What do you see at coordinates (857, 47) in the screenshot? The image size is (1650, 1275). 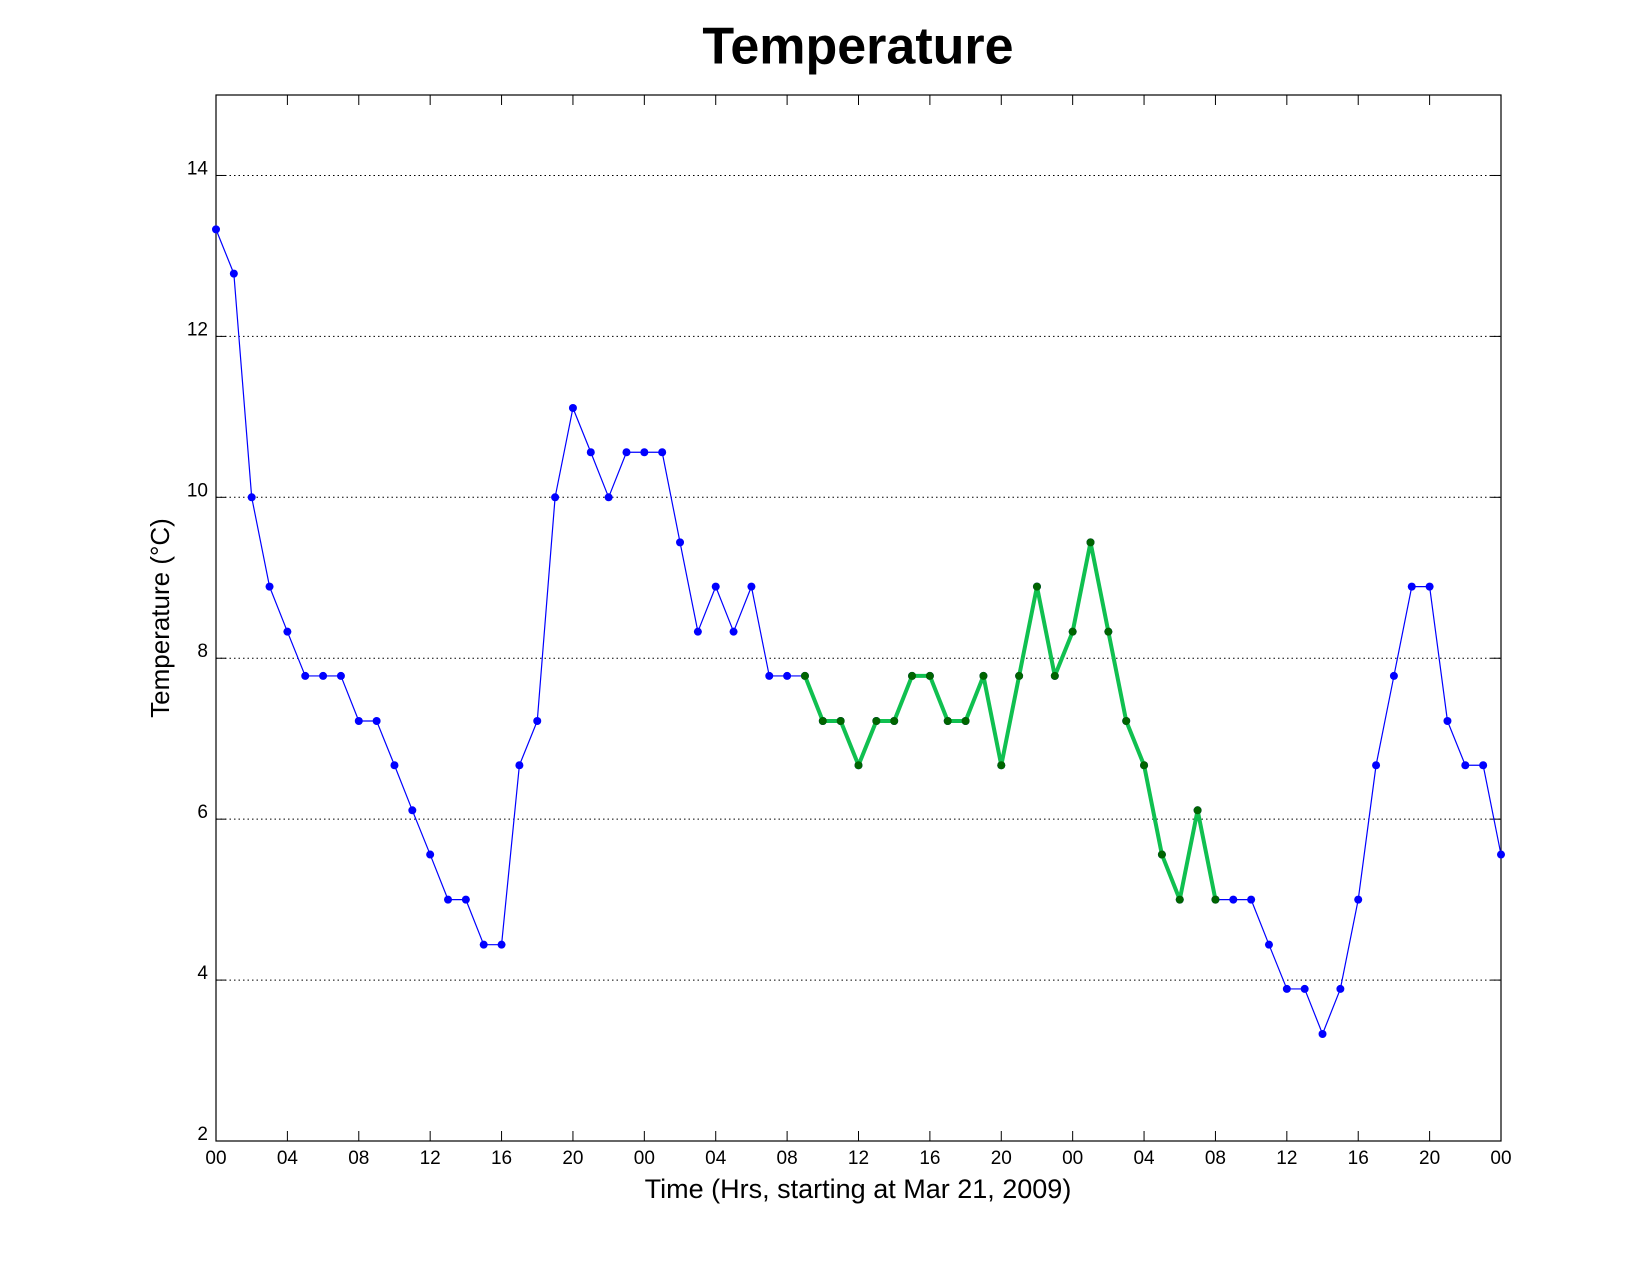 I see `chart-title: Temperature` at bounding box center [857, 47].